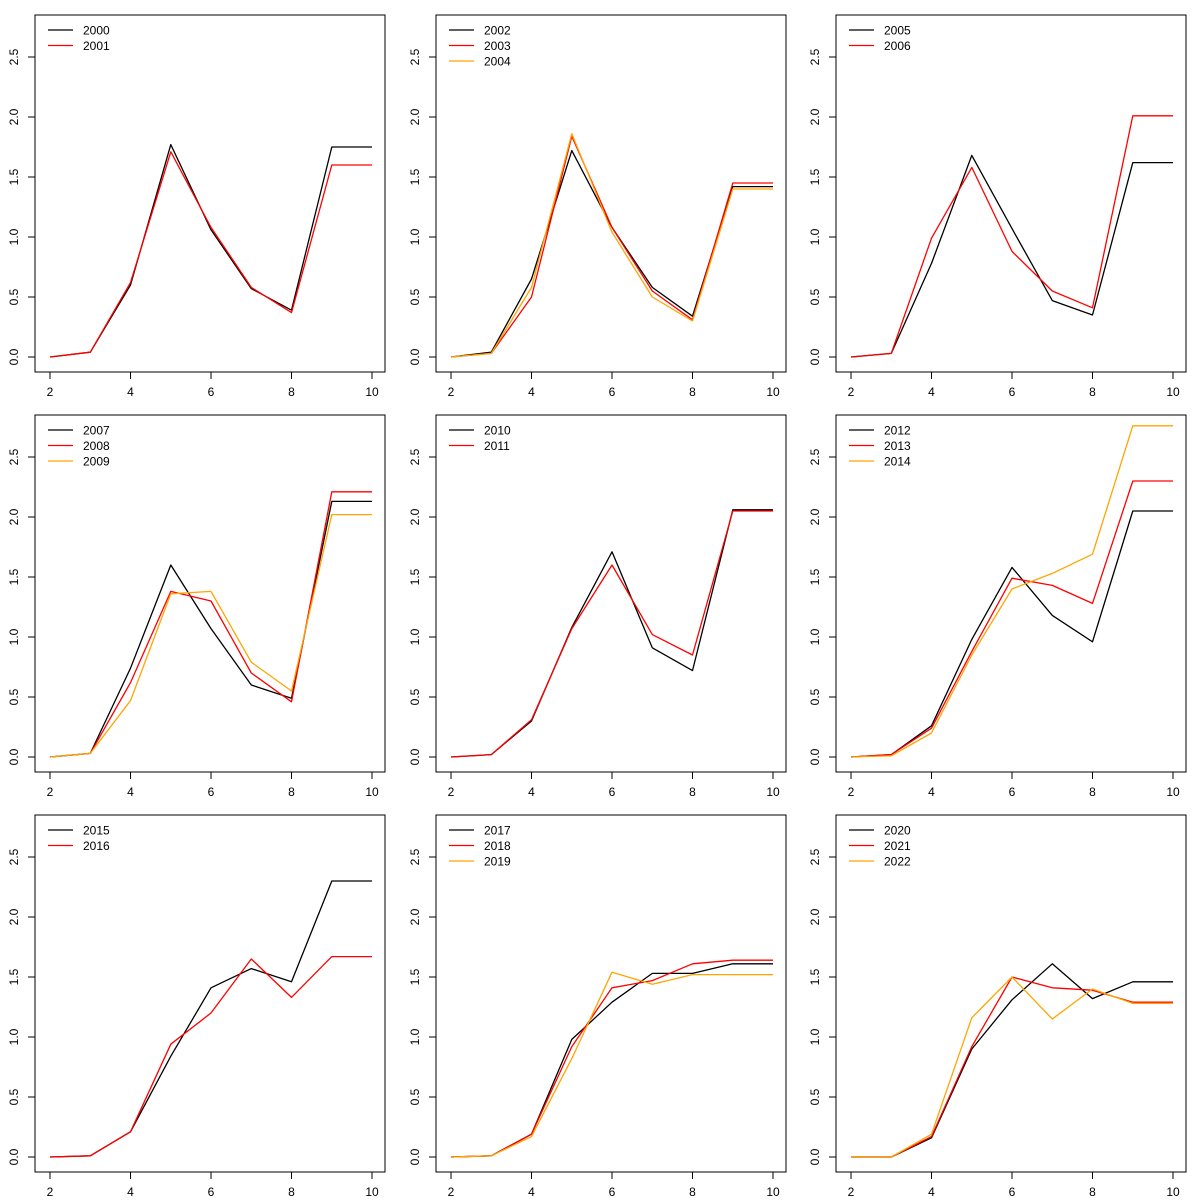  I want to click on series-line-2008, so click(210, 624).